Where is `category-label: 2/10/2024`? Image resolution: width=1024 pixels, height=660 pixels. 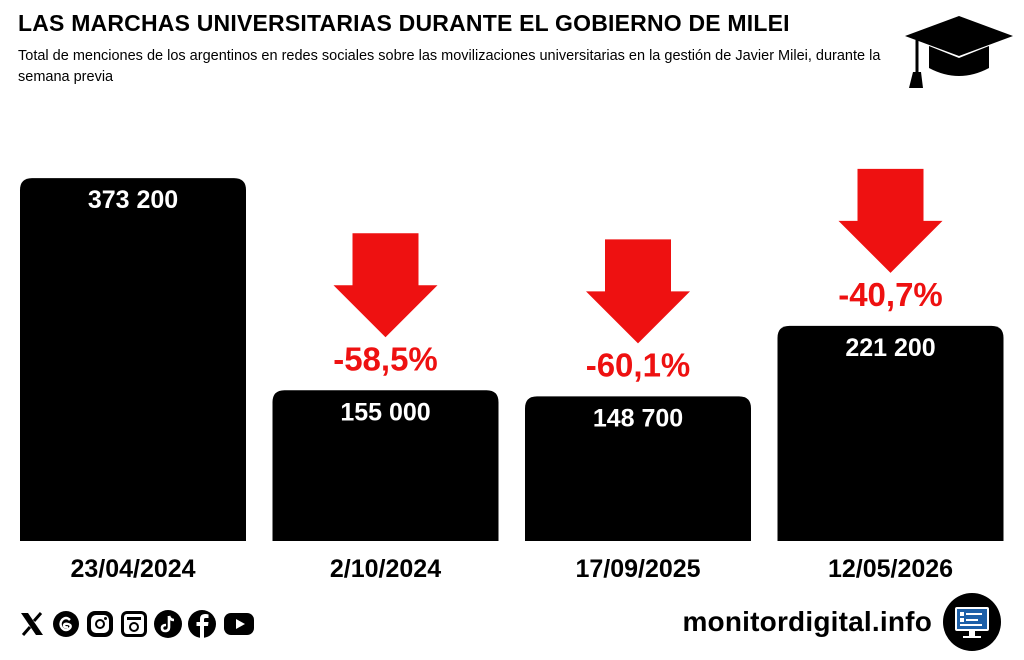
category-label: 2/10/2024 is located at coordinates (385, 569).